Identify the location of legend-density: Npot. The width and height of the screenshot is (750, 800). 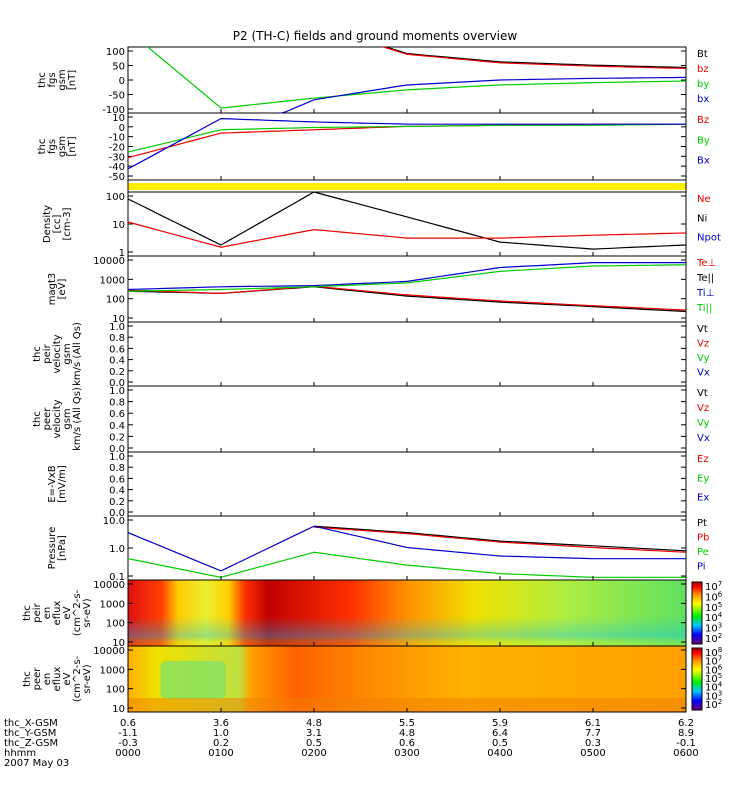
(709, 238).